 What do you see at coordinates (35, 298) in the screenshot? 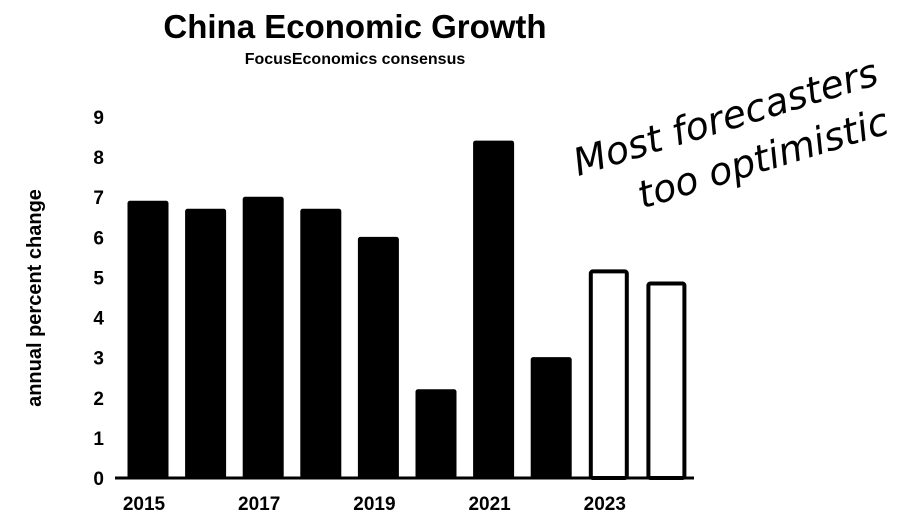
I see `y-axis-label: annual percent change` at bounding box center [35, 298].